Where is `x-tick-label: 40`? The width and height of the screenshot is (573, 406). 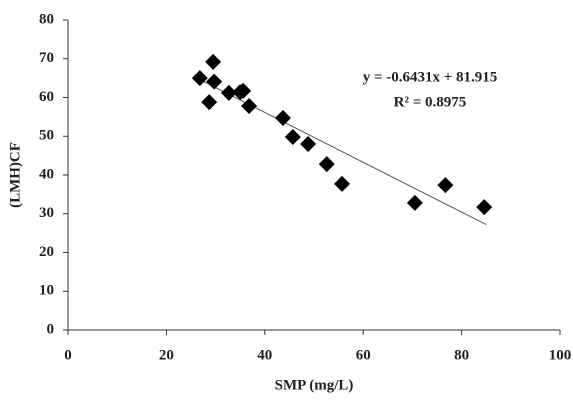 x-tick-label: 40 is located at coordinates (264, 355).